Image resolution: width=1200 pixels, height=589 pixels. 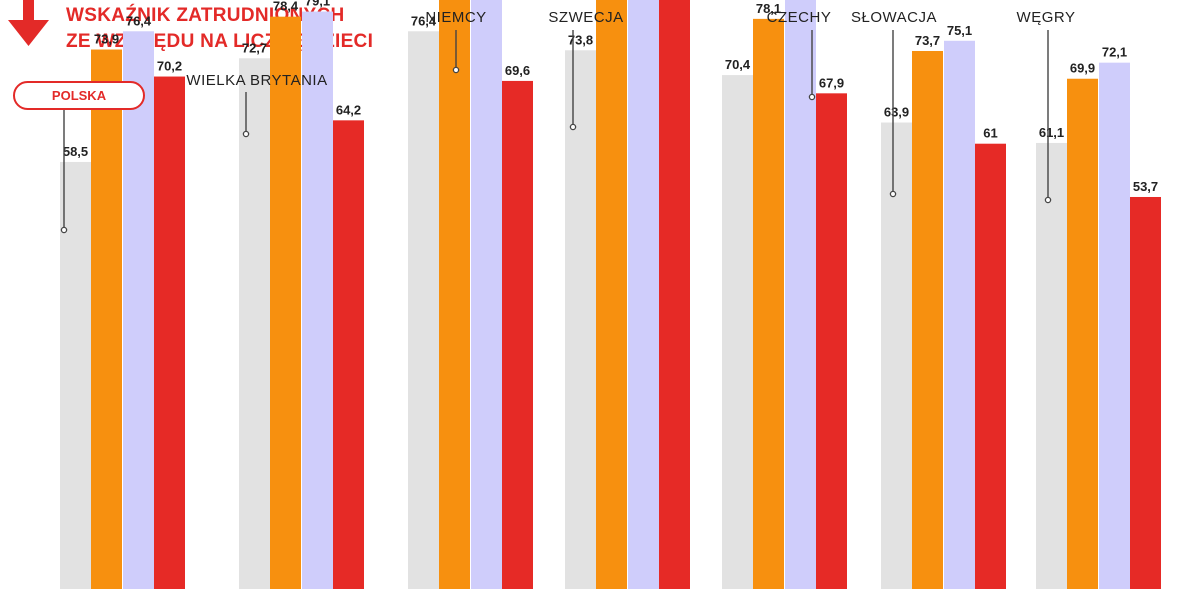 What do you see at coordinates (768, 8) in the screenshot?
I see `value-label: 78,1` at bounding box center [768, 8].